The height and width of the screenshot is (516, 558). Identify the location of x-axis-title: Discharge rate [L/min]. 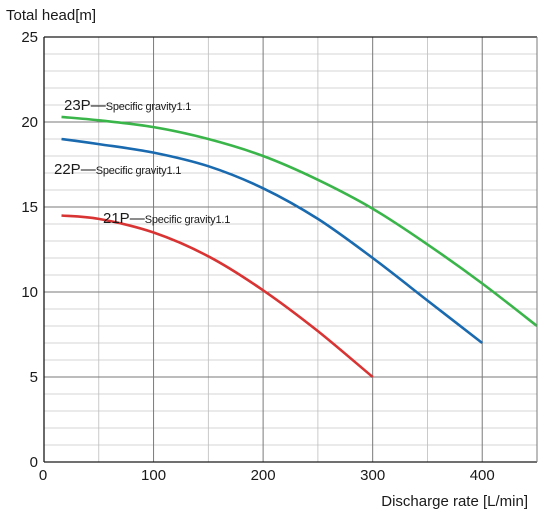
(454, 501).